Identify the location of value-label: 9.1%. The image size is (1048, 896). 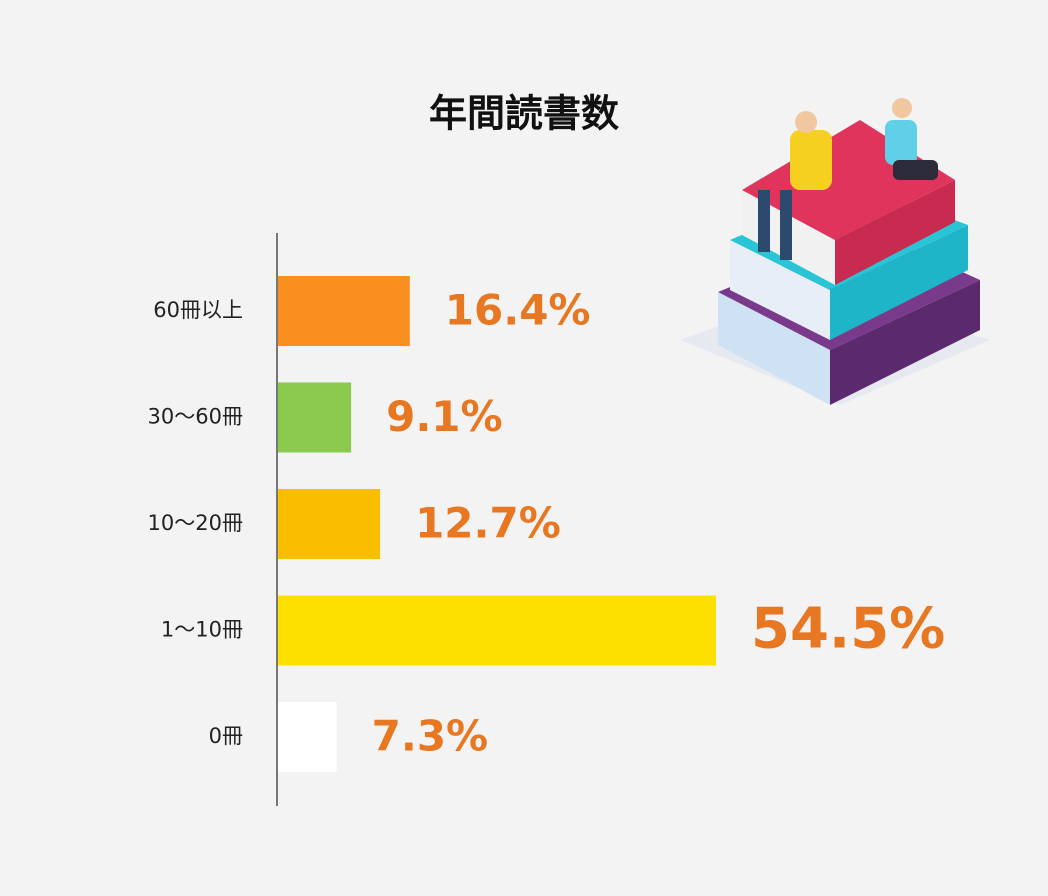
(444, 416).